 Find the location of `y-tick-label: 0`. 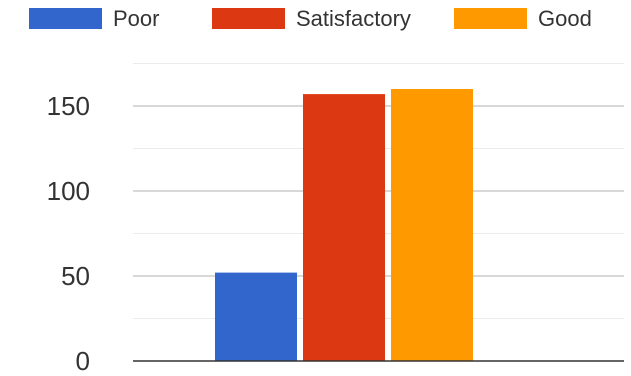

y-tick-label: 0 is located at coordinates (83, 358).